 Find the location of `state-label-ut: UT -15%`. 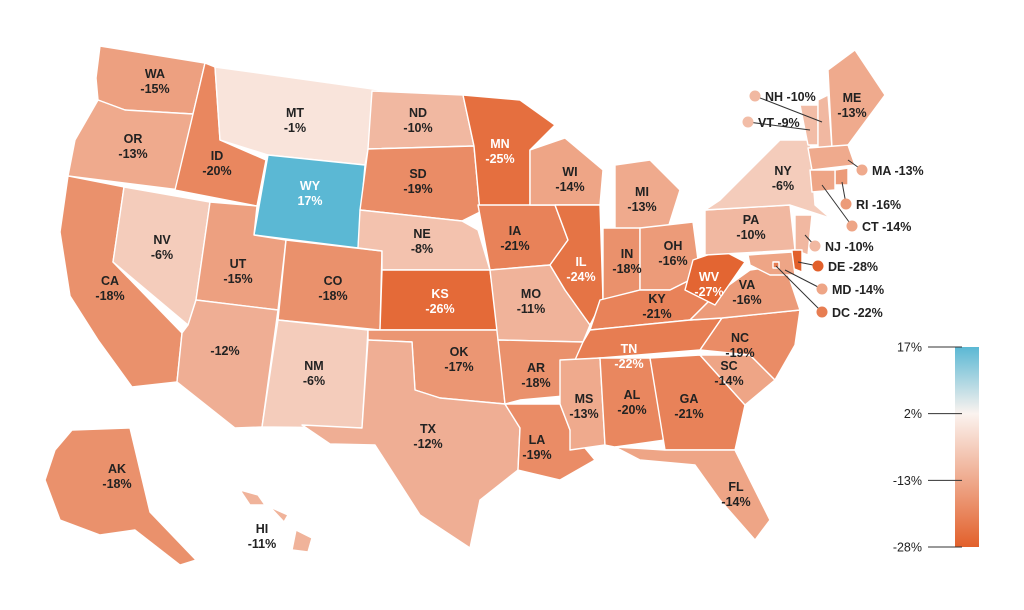

state-label-ut: UT -15% is located at coordinates (237, 271).